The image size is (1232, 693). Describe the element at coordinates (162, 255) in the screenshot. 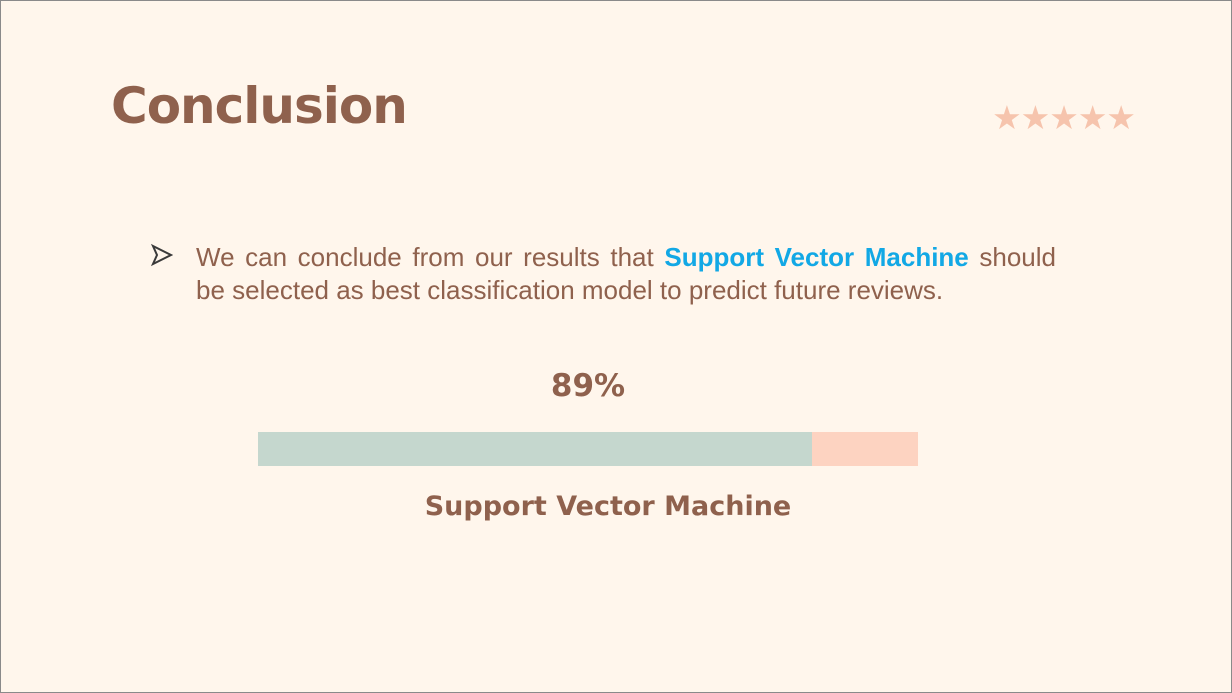

I see `arrow-bullet-icon` at that location.